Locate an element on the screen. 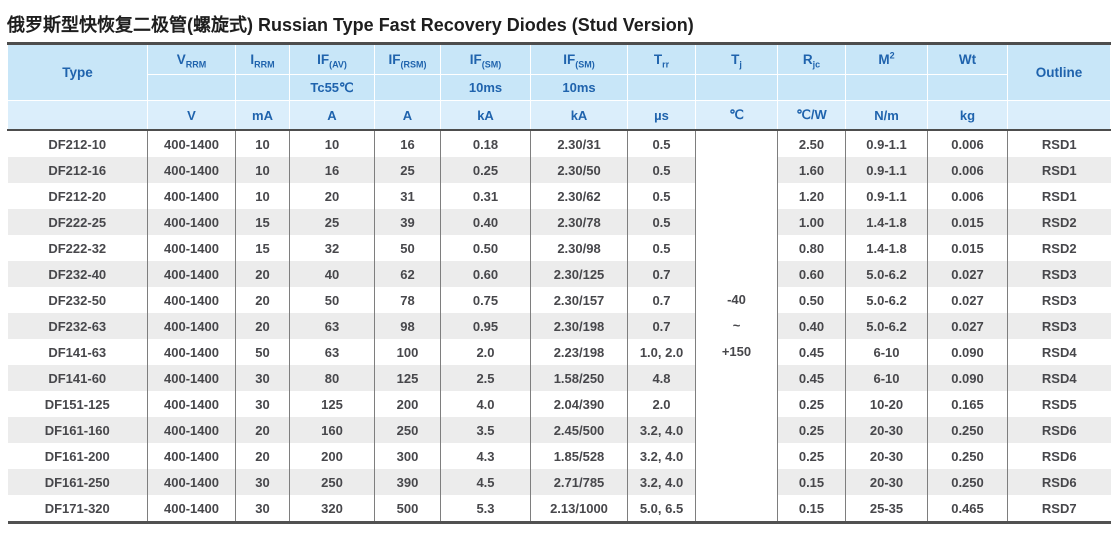 This screenshot has height=538, width=1117. cell-type: DF232-40 is located at coordinates (77, 274).